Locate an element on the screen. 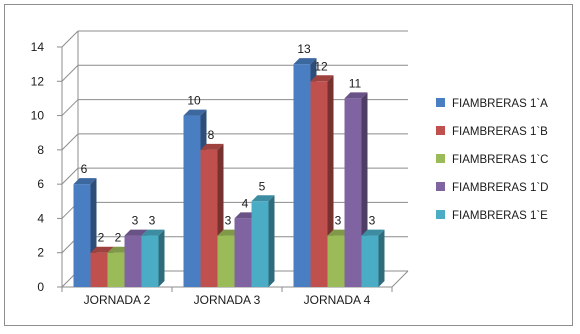 The height and width of the screenshot is (334, 580). data-label: 6 is located at coordinates (84, 169).